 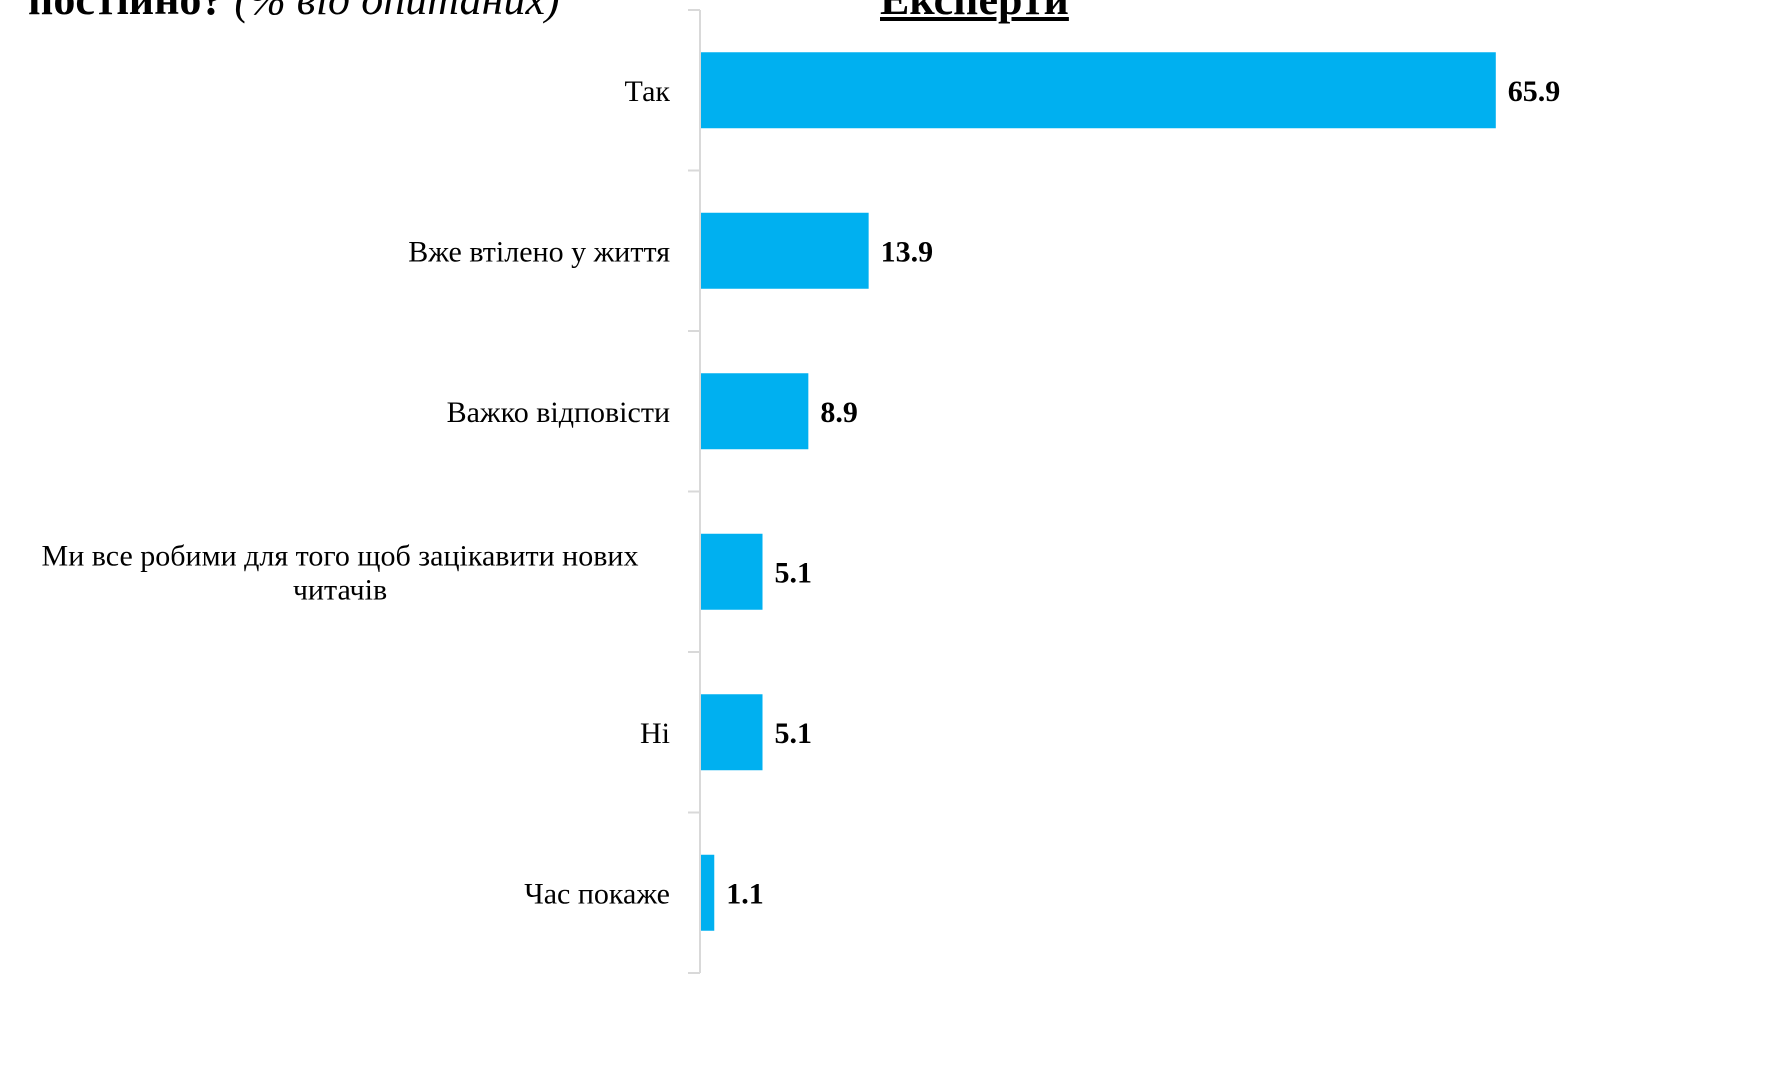 What do you see at coordinates (839, 412) in the screenshot?
I see `bar-value-label: 8.9` at bounding box center [839, 412].